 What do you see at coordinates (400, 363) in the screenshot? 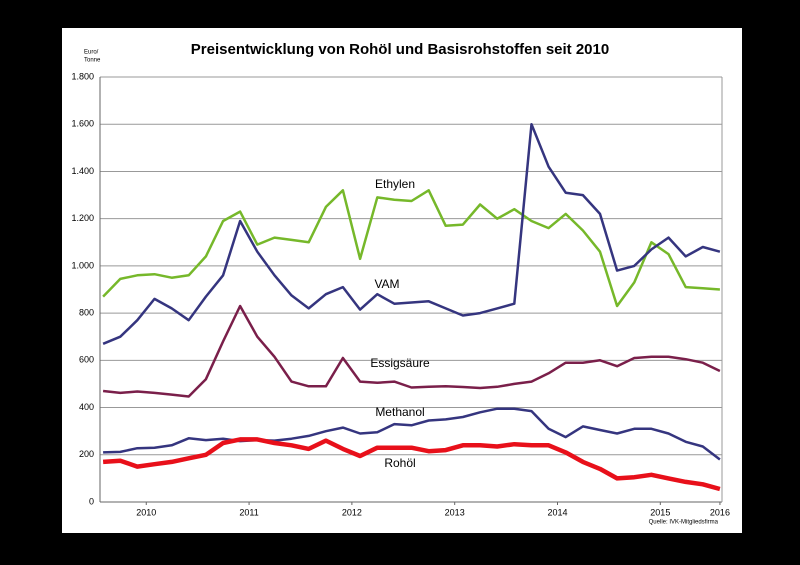
I see `series-label: Essigsäure` at bounding box center [400, 363].